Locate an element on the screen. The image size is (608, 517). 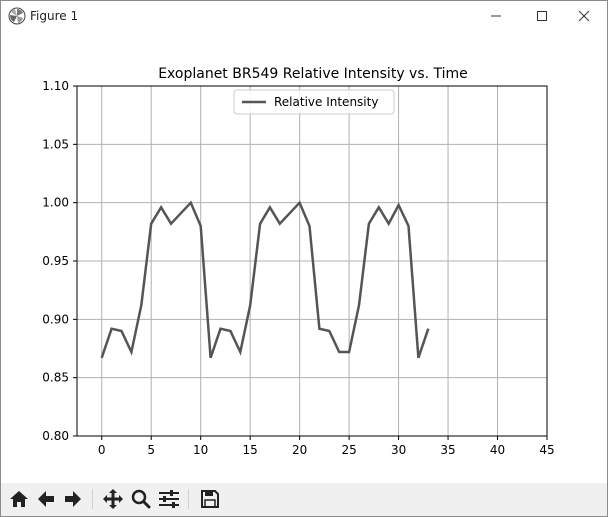
maximize-button is located at coordinates (542, 16).